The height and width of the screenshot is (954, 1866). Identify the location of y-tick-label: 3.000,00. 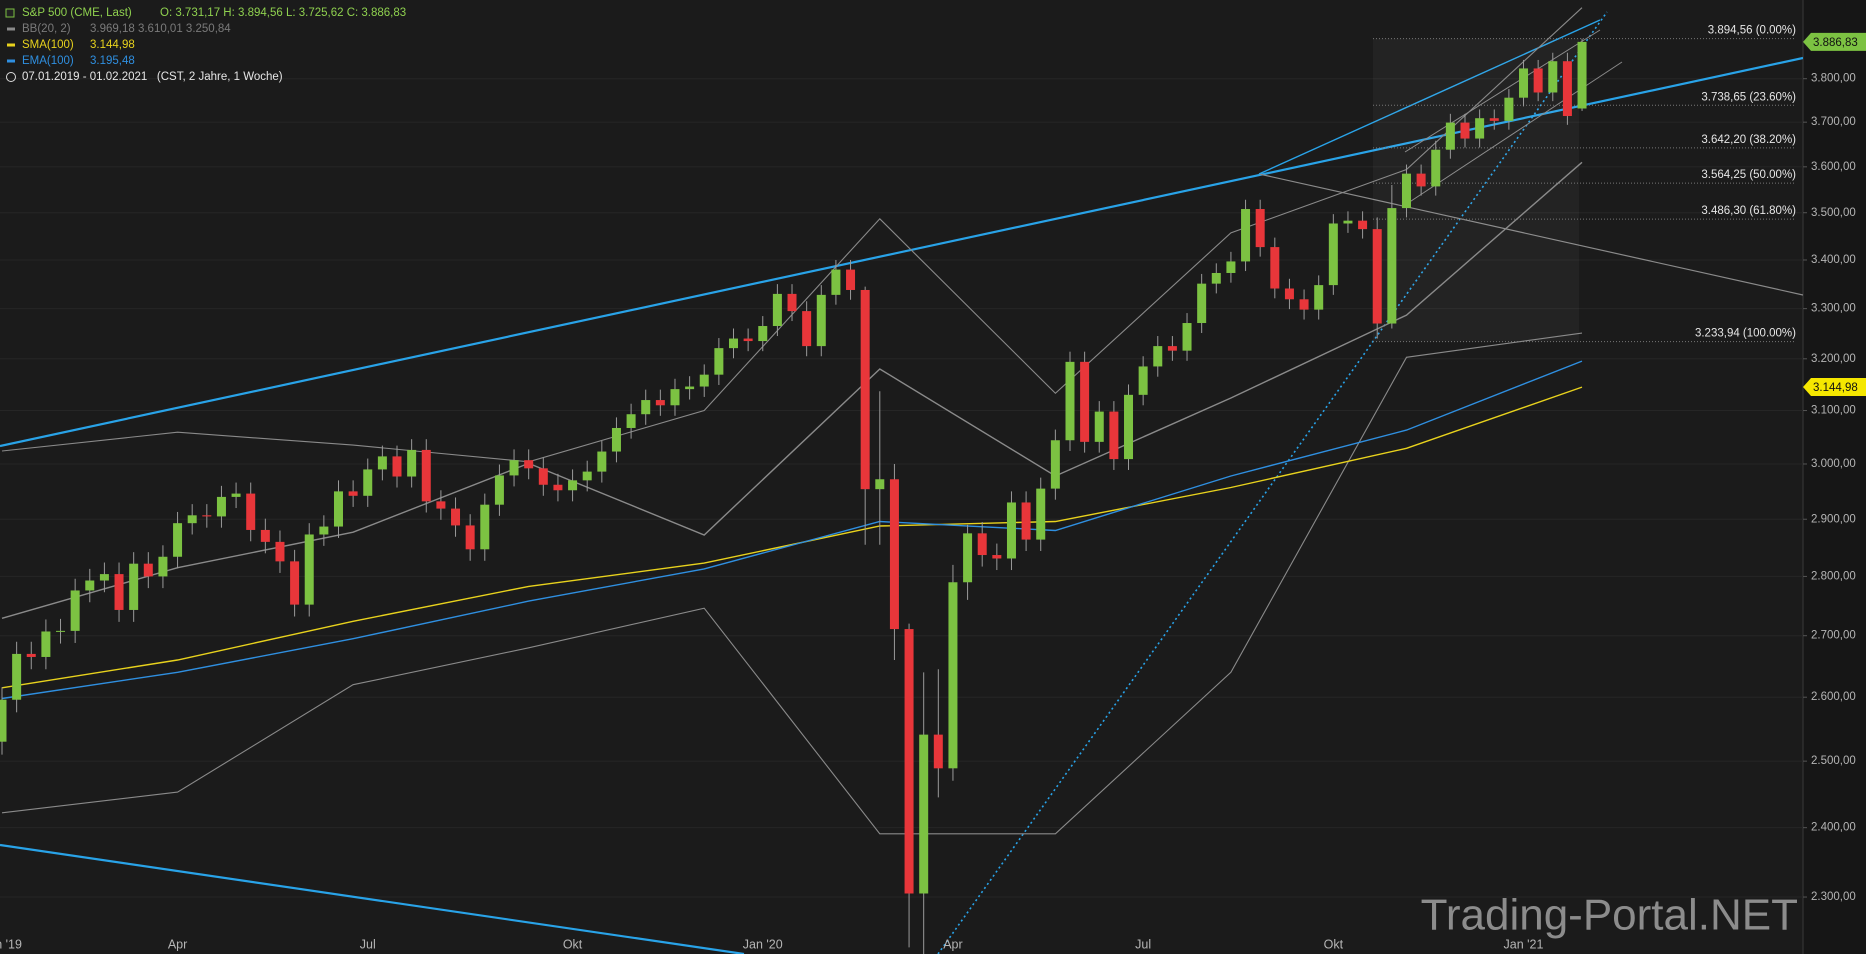
(1833, 464).